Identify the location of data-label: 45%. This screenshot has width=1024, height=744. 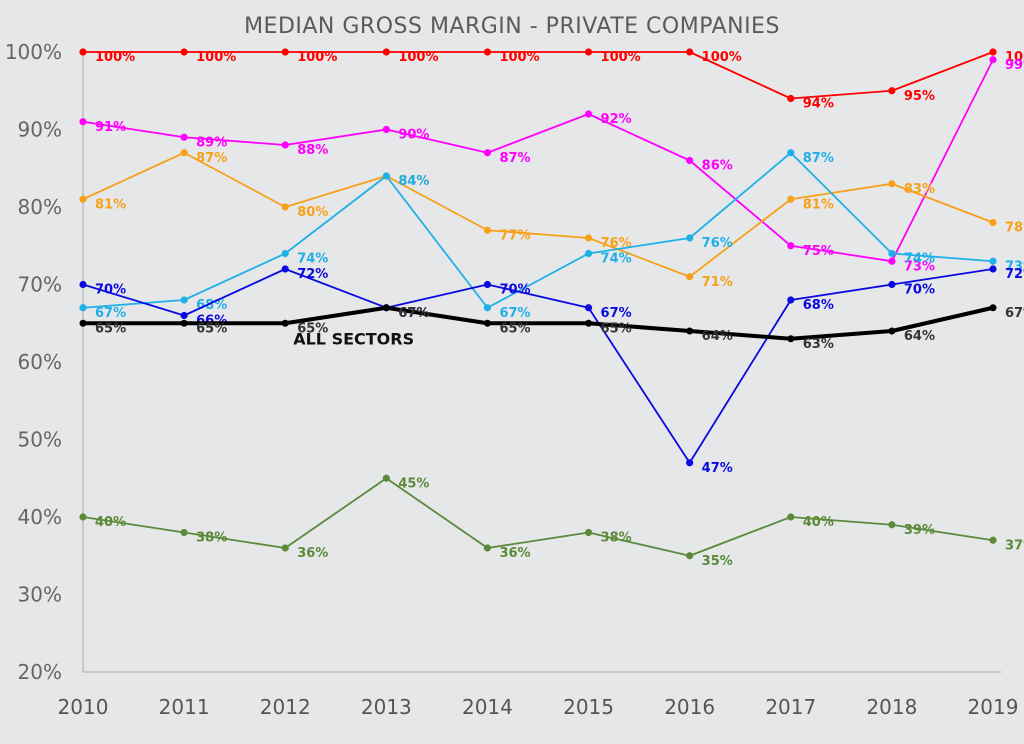
(413, 483).